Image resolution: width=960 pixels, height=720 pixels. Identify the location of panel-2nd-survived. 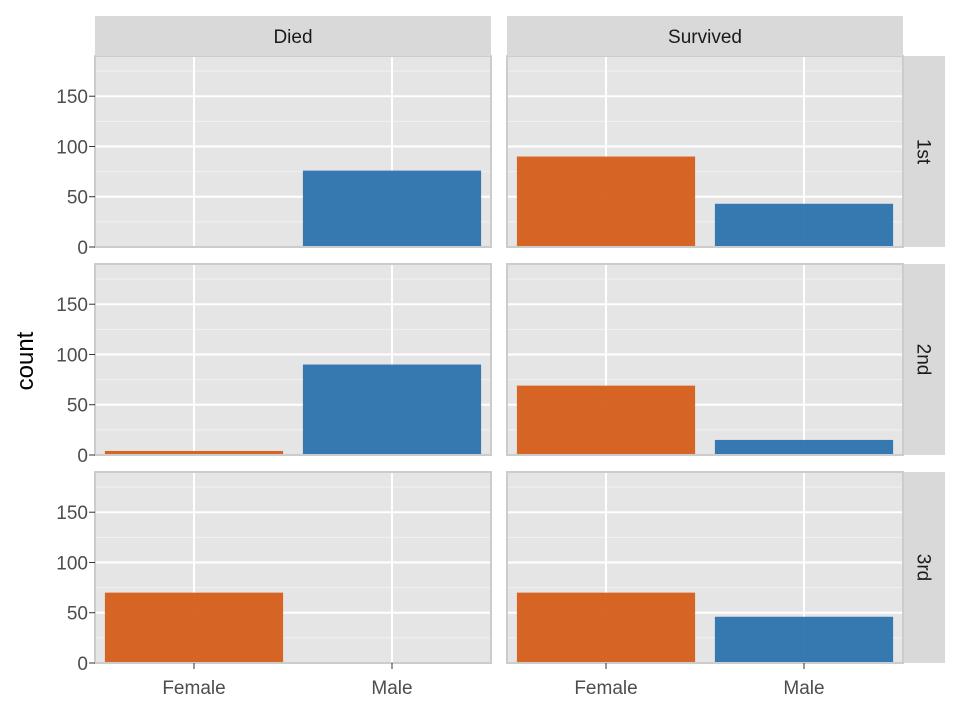
(705, 359).